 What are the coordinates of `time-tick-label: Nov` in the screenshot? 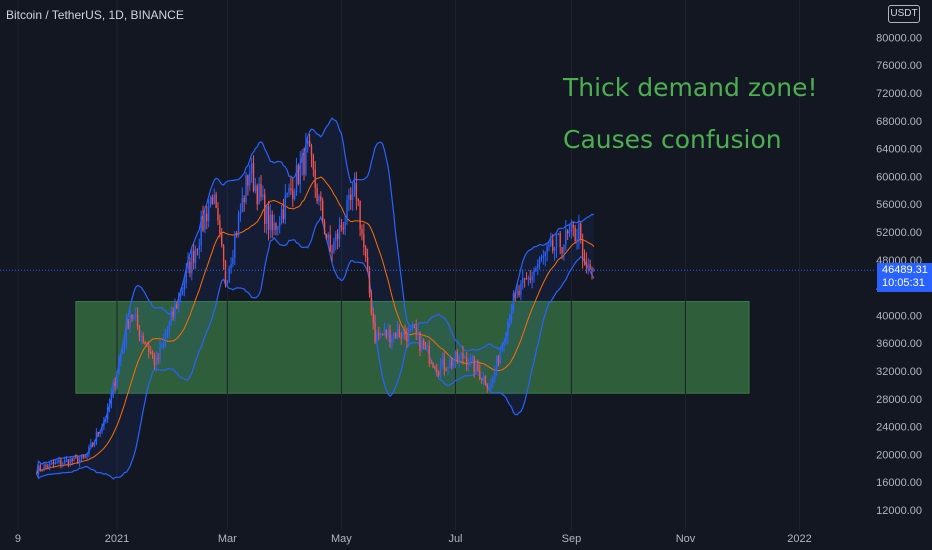 It's located at (686, 539).